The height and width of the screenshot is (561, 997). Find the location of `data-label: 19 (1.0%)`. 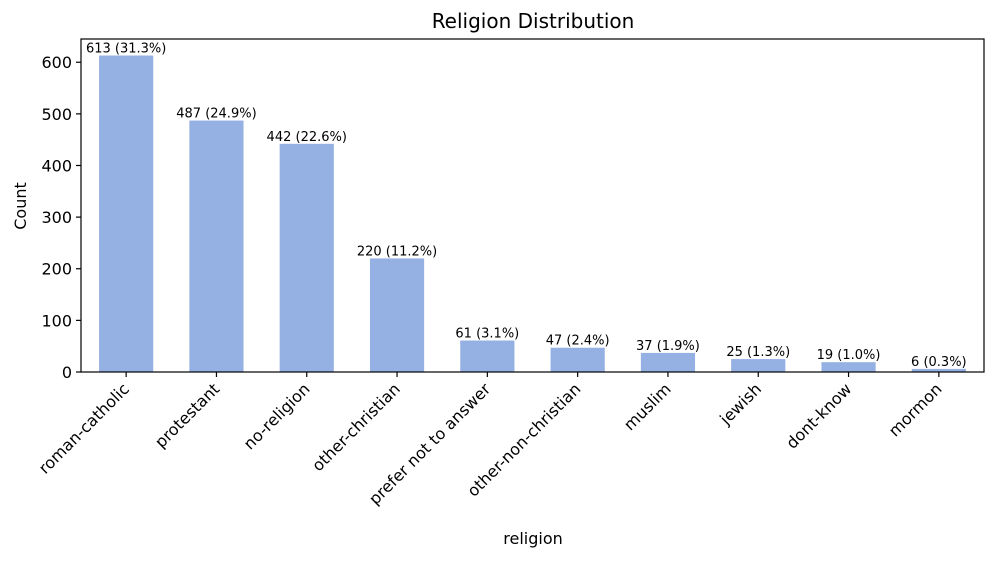

data-label: 19 (1.0%) is located at coordinates (849, 355).